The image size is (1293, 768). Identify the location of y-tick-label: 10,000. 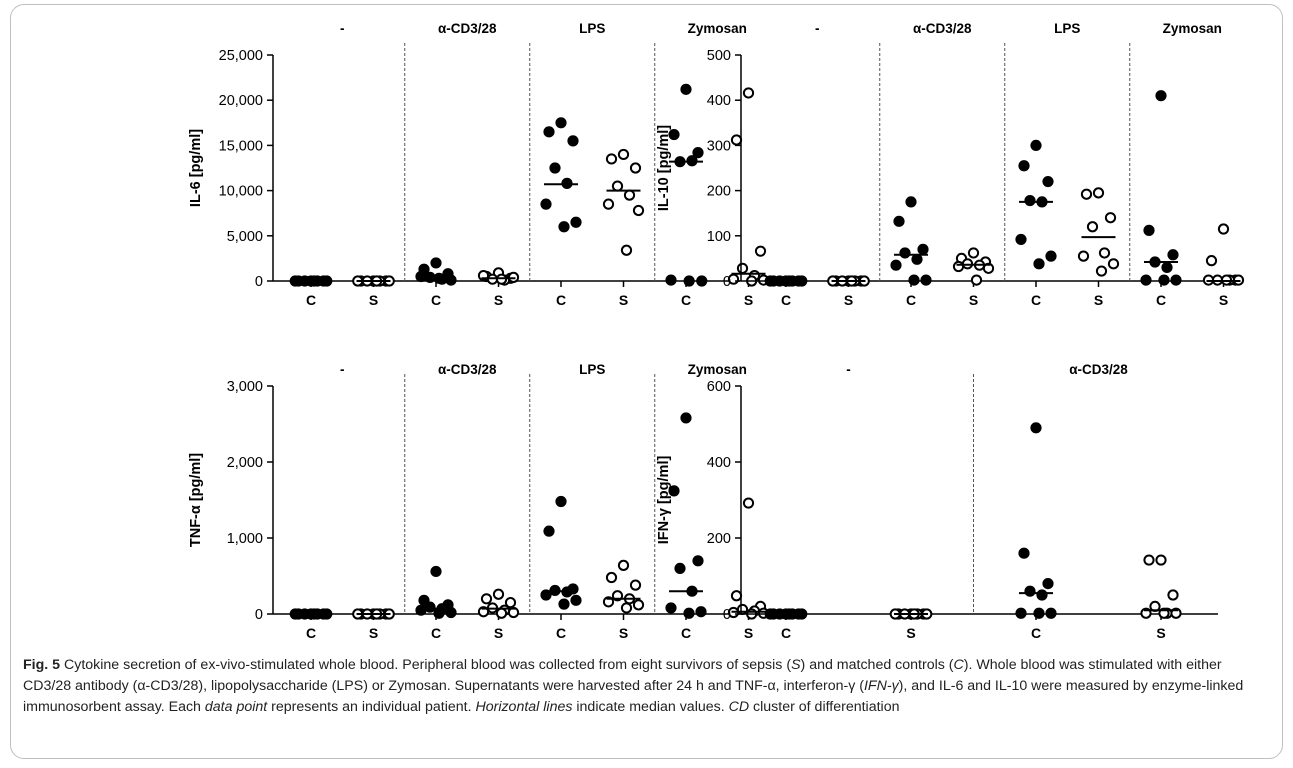
(241, 192).